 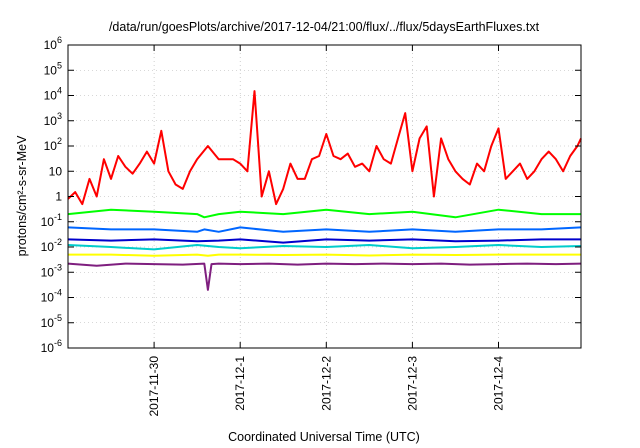 What do you see at coordinates (56, 171) in the screenshot?
I see `y-tick-label: 10` at bounding box center [56, 171].